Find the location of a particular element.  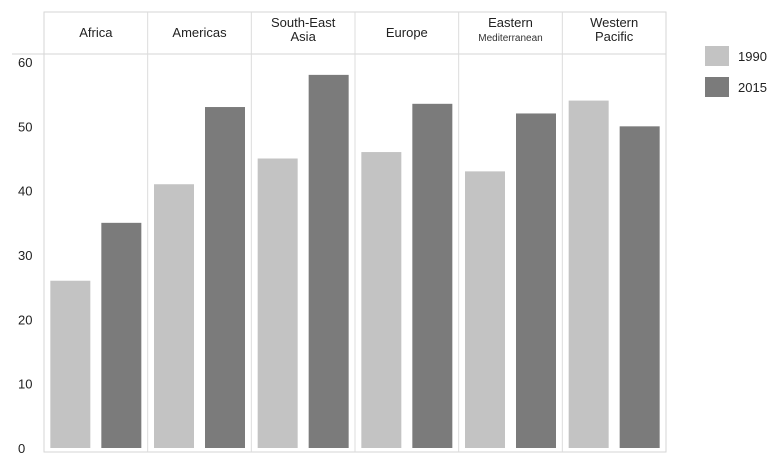

y-axis: 0 10 20 30 40 50 60 is located at coordinates (25, 254).